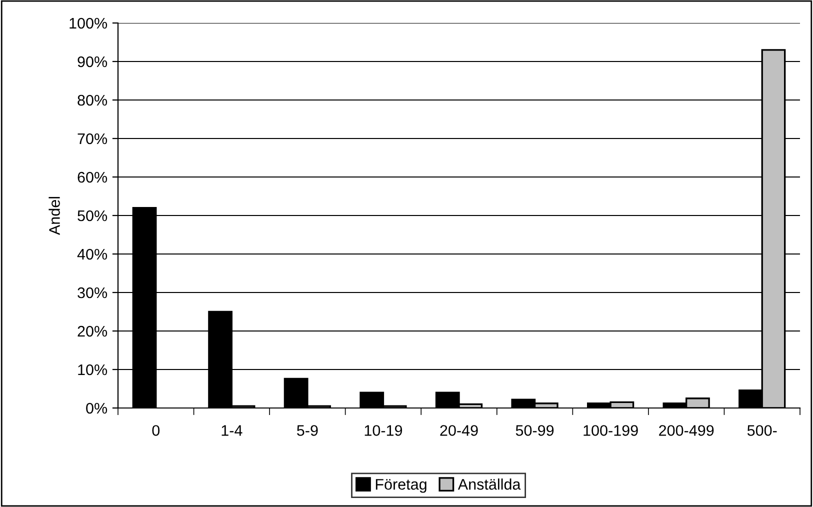  I want to click on y-axis-title: Andel, so click(54, 216).